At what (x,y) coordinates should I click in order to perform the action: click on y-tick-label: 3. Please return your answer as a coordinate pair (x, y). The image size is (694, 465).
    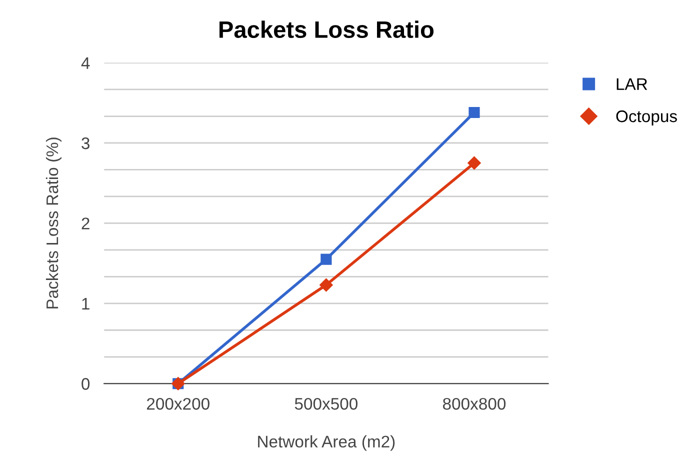
    Looking at the image, I should click on (86, 143).